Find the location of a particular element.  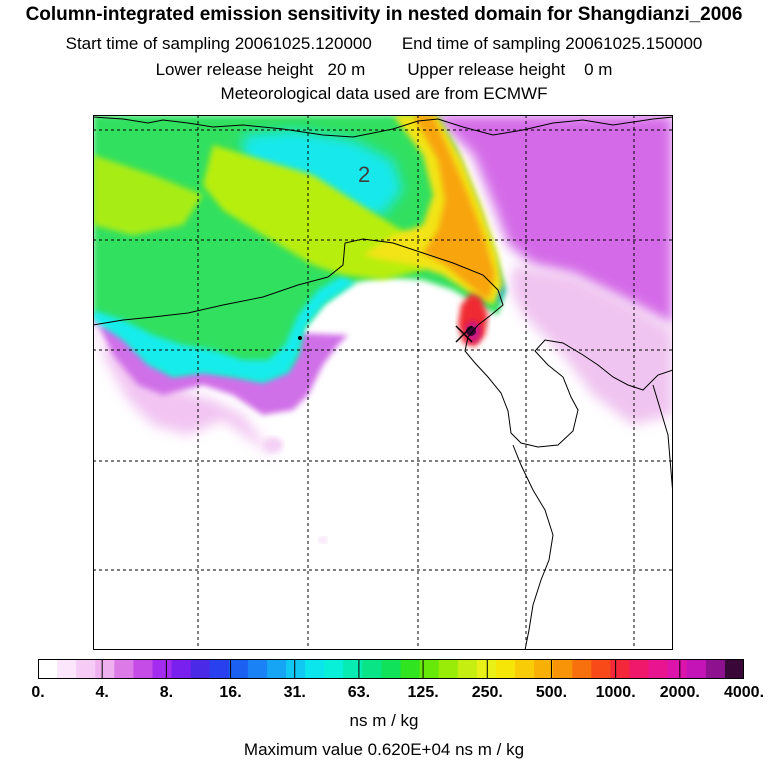

colorbar-tick-label: 31. is located at coordinates (294, 692).